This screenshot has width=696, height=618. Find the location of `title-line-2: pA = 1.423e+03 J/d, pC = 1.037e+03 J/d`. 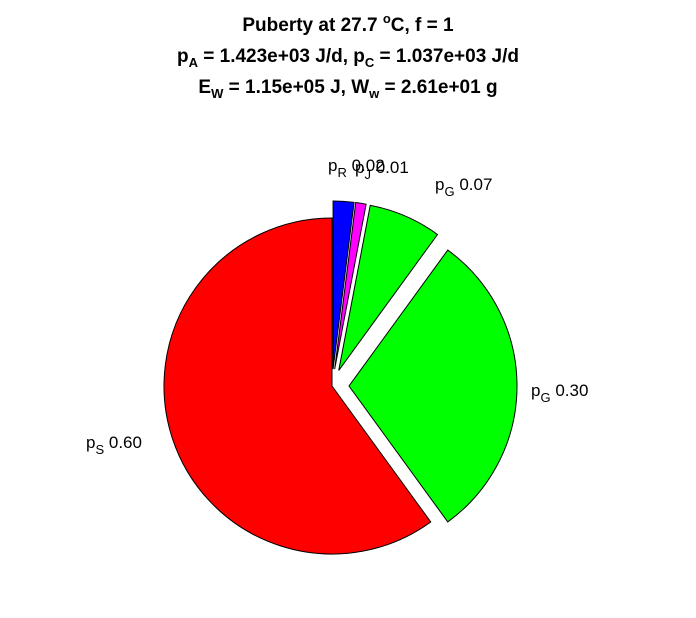

title-line-2: pA = 1.423e+03 J/d, pC = 1.037e+03 J/d is located at coordinates (348, 56).